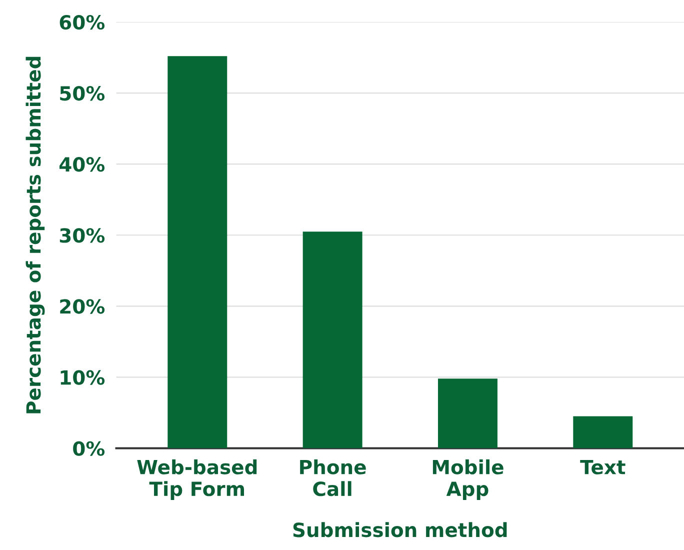 The height and width of the screenshot is (550, 684). What do you see at coordinates (82, 22) in the screenshot?
I see `y-tick-label: 60%` at bounding box center [82, 22].